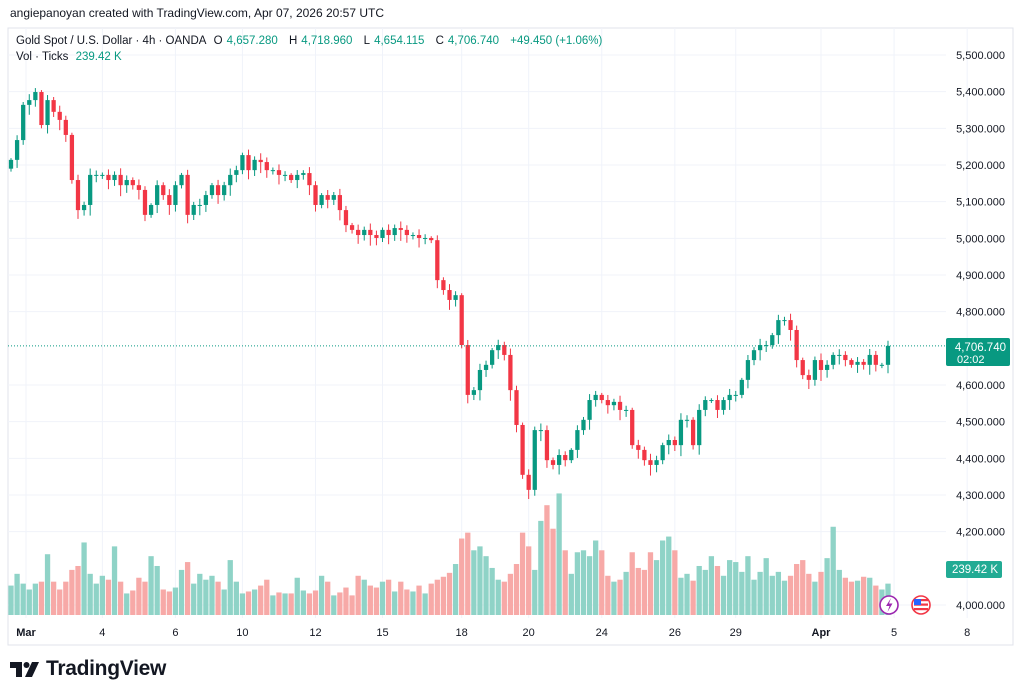 This screenshot has height=699, width=1024. Describe the element at coordinates (42, 57) in the screenshot. I see `volume-indicator-label: Vol · Ticks` at that location.